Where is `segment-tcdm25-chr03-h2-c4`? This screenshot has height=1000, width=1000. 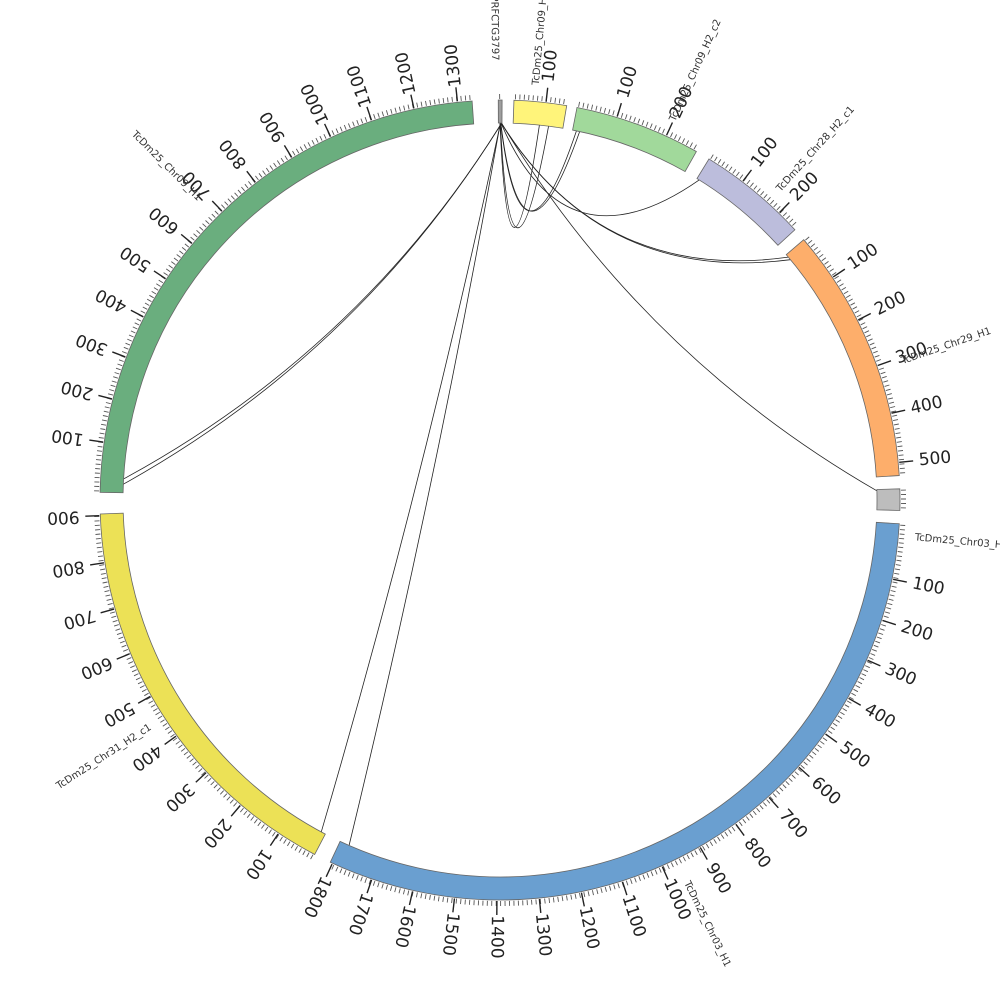 segment-tcdm25-chr03-h2-c4 is located at coordinates (888, 499).